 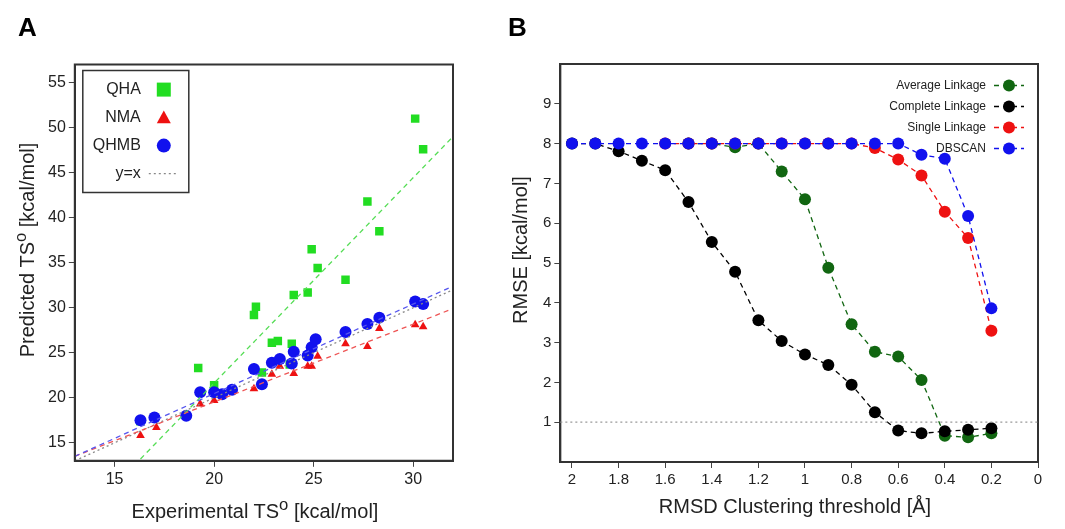 What do you see at coordinates (517, 27) in the screenshot?
I see `chart-title: B` at bounding box center [517, 27].